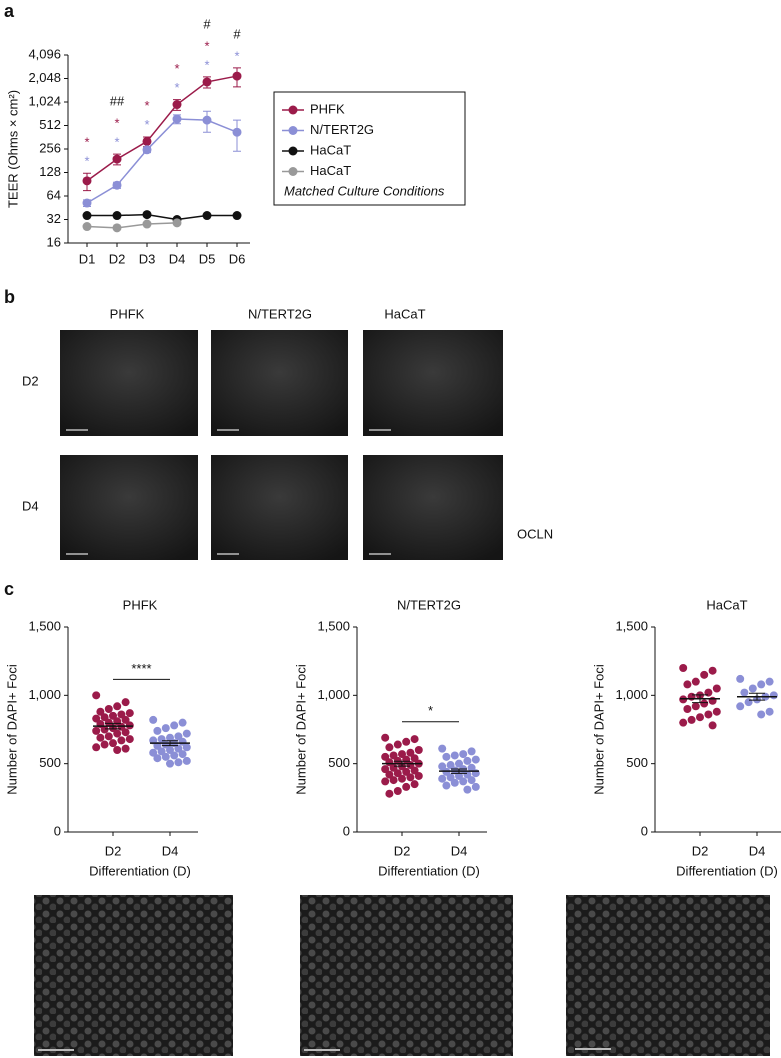 This screenshot has height=1058, width=781. I want to click on y-tick-label: 64, so click(54, 194).